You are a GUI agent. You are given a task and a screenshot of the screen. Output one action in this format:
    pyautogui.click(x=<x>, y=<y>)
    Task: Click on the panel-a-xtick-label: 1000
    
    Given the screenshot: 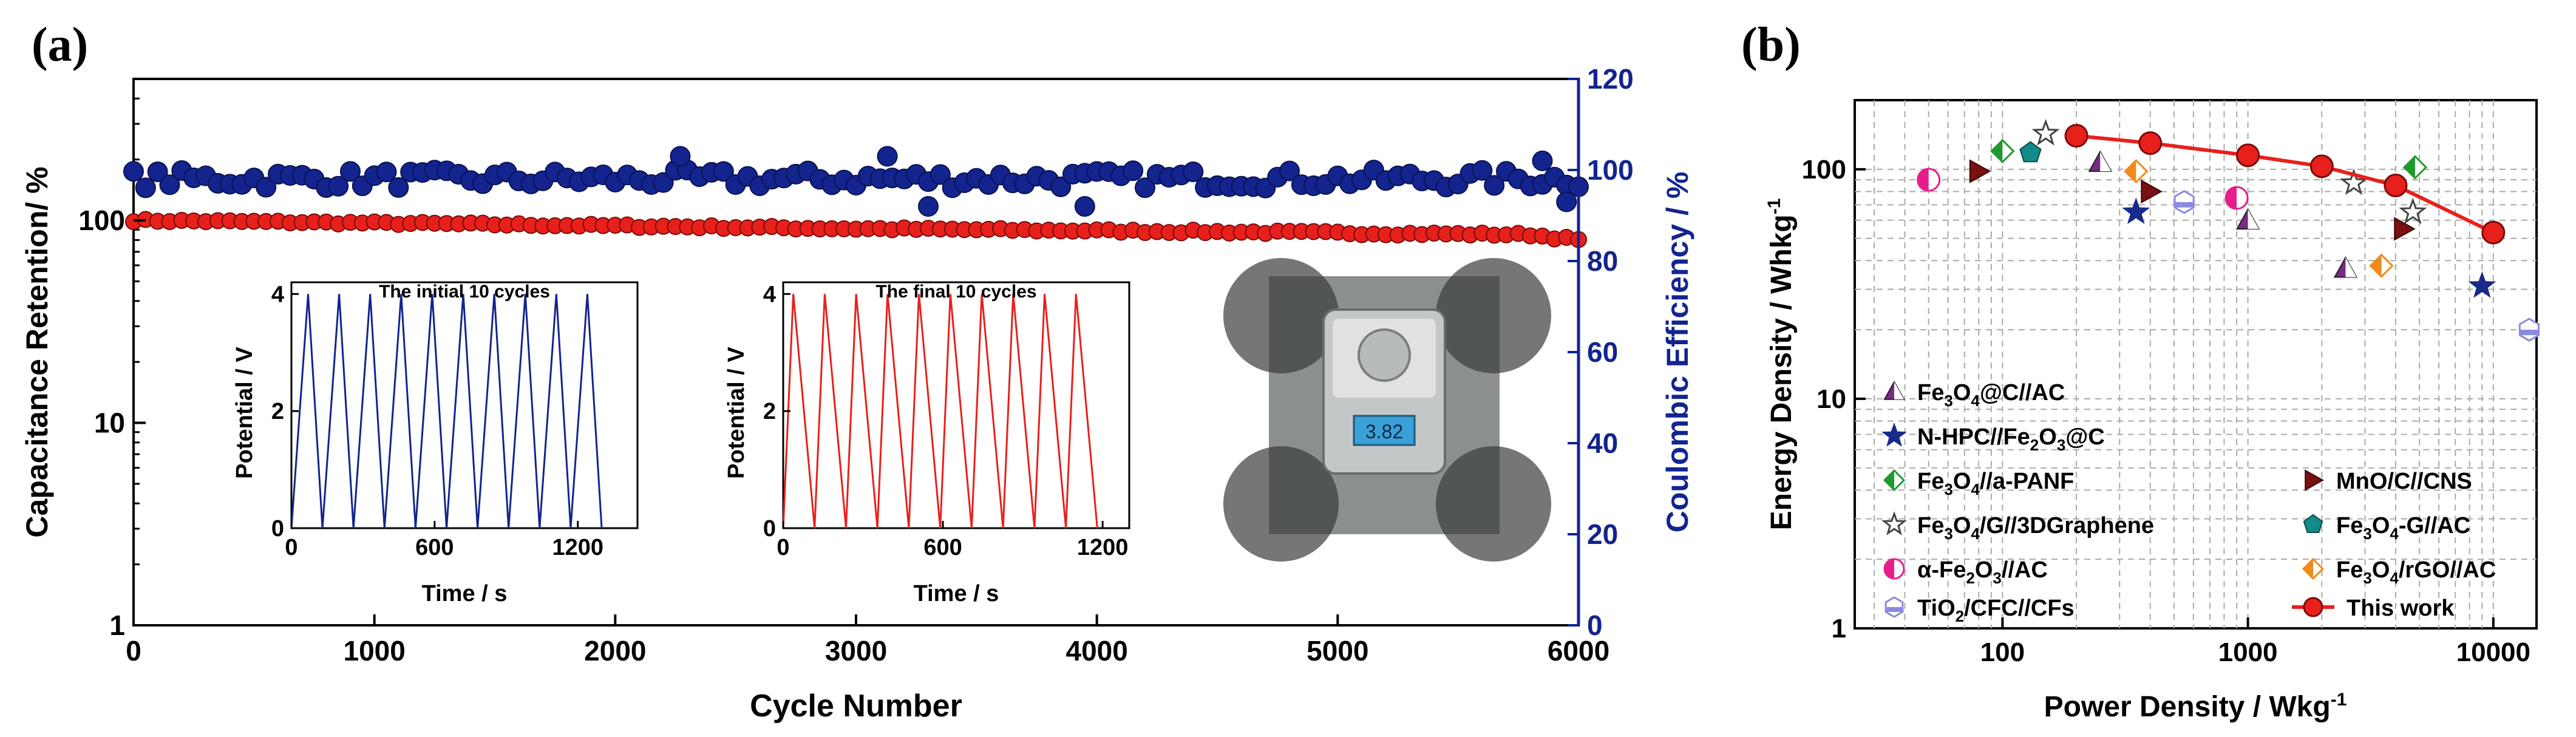 What is the action you would take?
    pyautogui.click(x=374, y=651)
    